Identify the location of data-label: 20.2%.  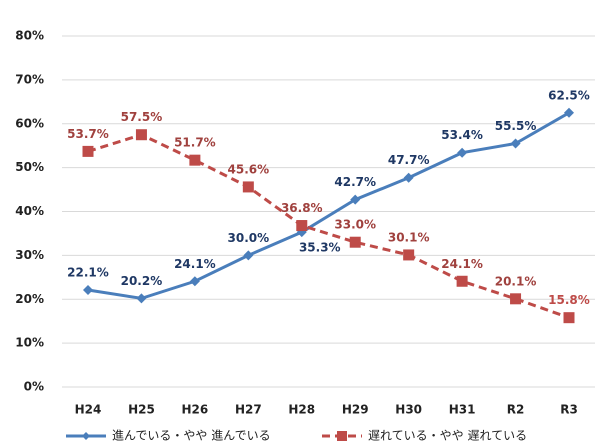
(142, 281).